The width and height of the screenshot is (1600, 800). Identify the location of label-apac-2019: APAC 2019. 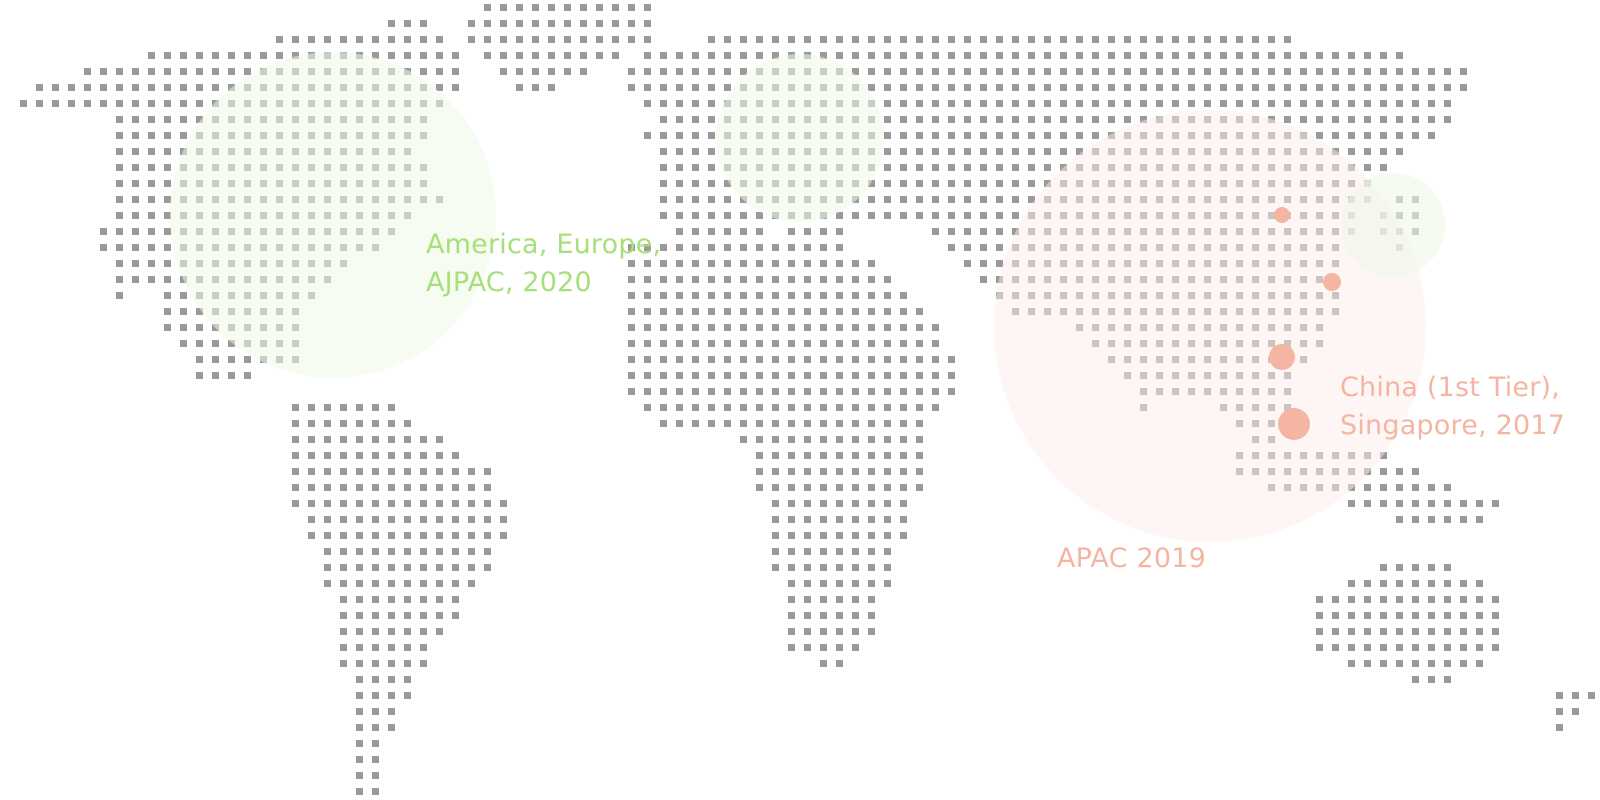
(1131, 558).